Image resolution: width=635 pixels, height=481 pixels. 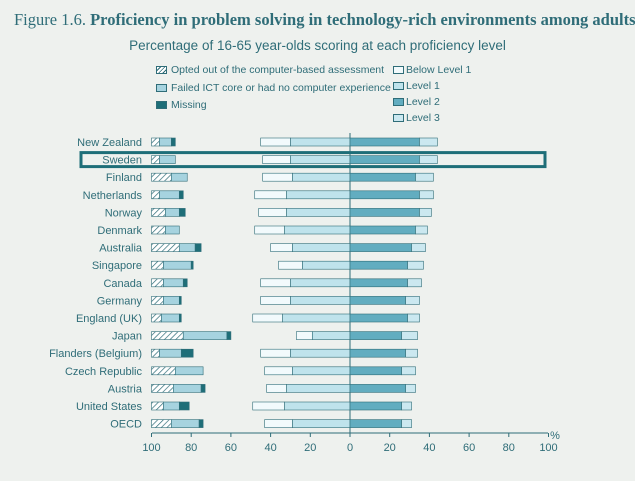 I want to click on legend-swatch-failed-ict, so click(x=161, y=88).